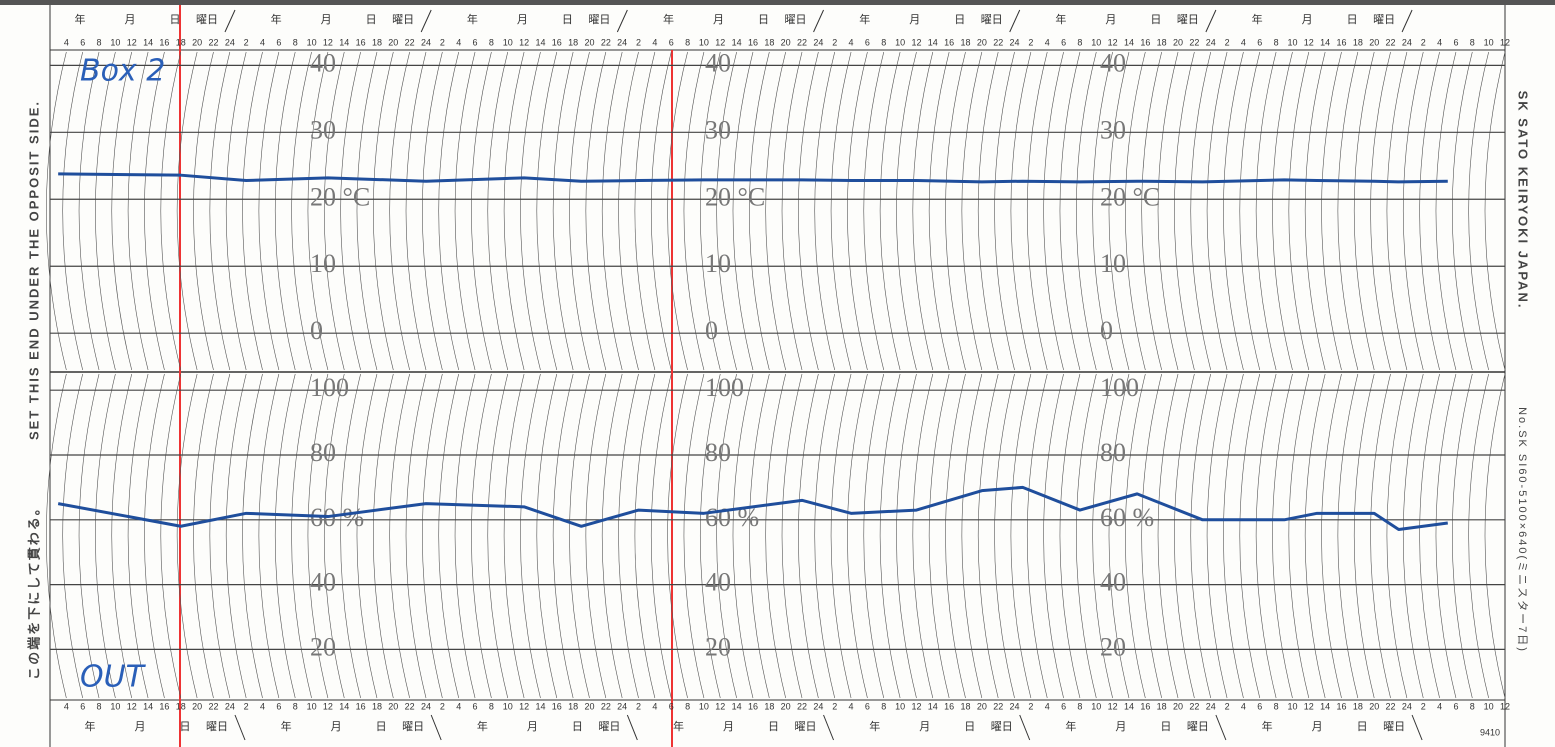 The width and height of the screenshot is (1555, 747). What do you see at coordinates (33, 590) in the screenshot?
I see `left-instruction-jp: この端を下にして貫わる。` at bounding box center [33, 590].